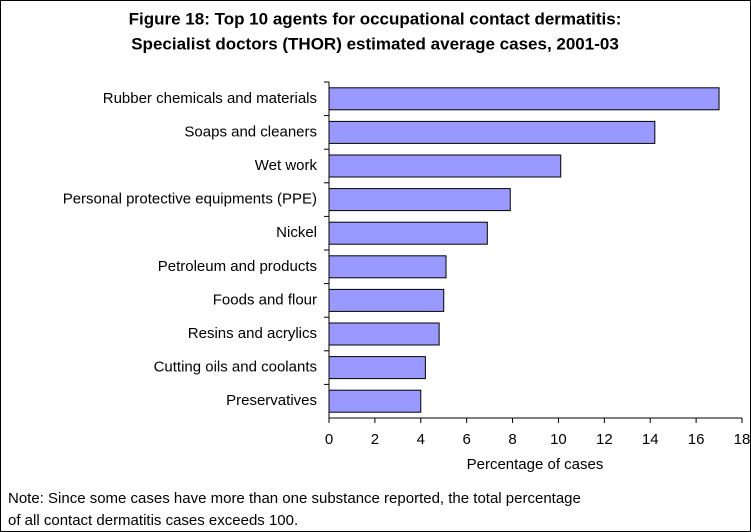  I want to click on x-tick-label: 10, so click(558, 439).